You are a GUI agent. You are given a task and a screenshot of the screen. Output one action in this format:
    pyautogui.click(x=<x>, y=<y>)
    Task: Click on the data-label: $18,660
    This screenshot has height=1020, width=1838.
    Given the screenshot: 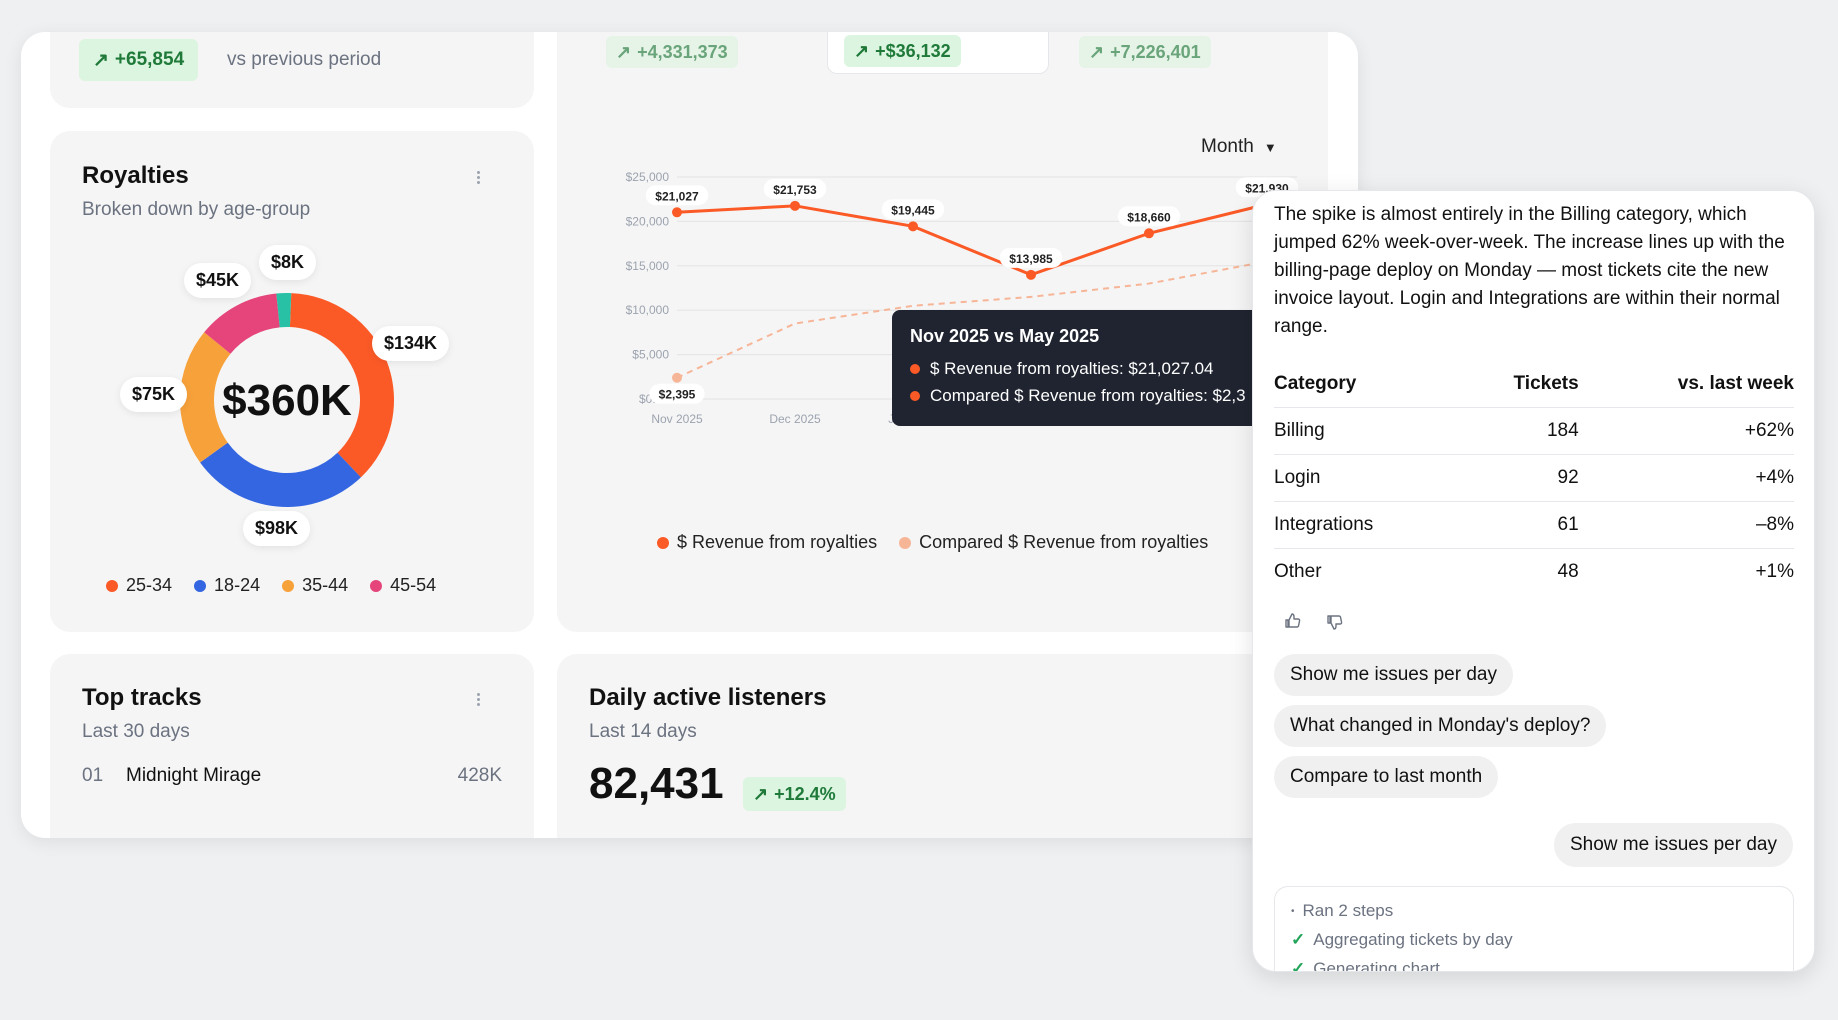 What is the action you would take?
    pyautogui.click(x=1149, y=216)
    